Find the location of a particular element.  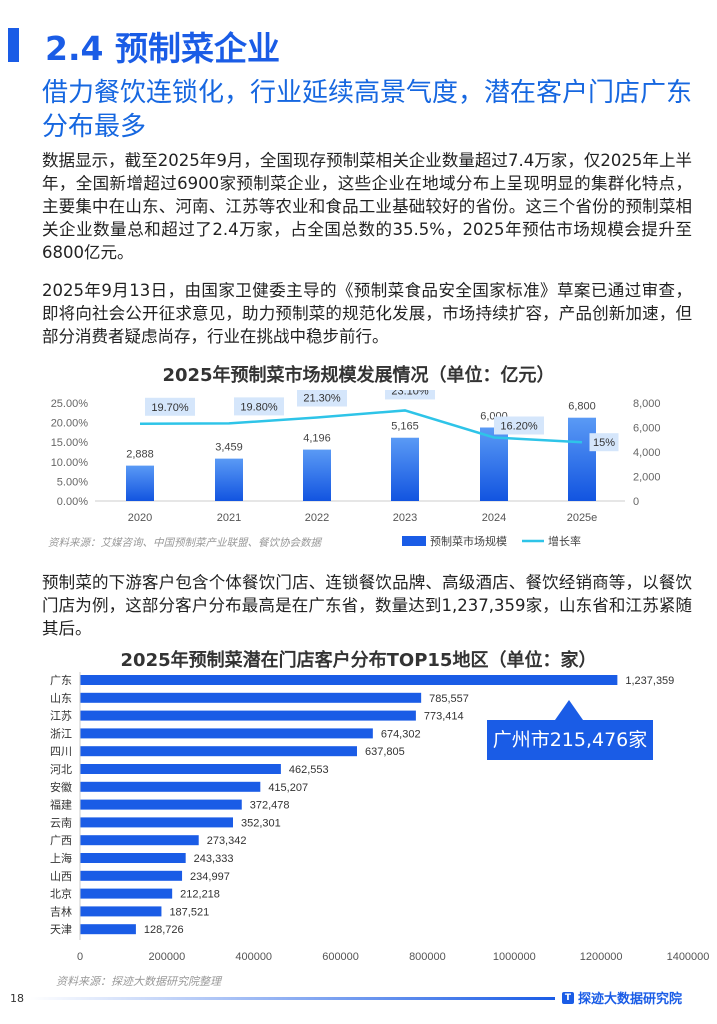

region-label: 浙江 is located at coordinates (61, 733).